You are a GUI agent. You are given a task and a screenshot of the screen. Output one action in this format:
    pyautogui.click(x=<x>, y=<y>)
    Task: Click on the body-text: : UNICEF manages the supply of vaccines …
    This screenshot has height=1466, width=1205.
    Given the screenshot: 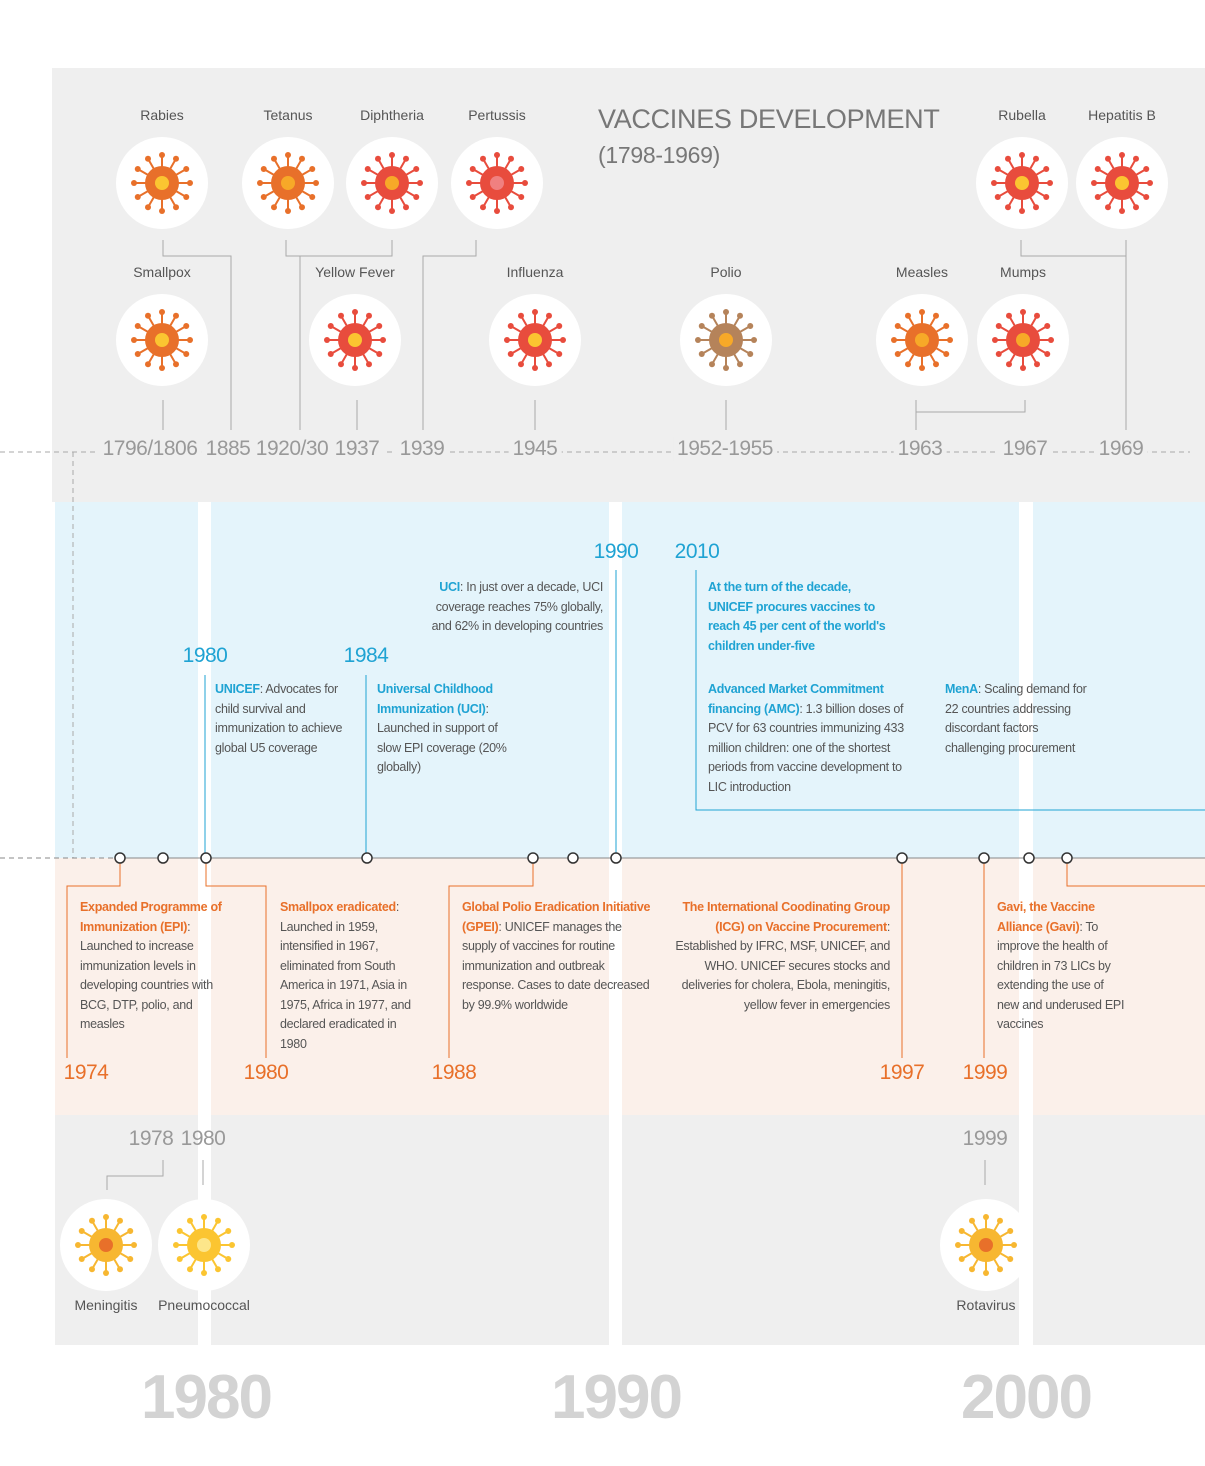 What is the action you would take?
    pyautogui.click(x=556, y=965)
    